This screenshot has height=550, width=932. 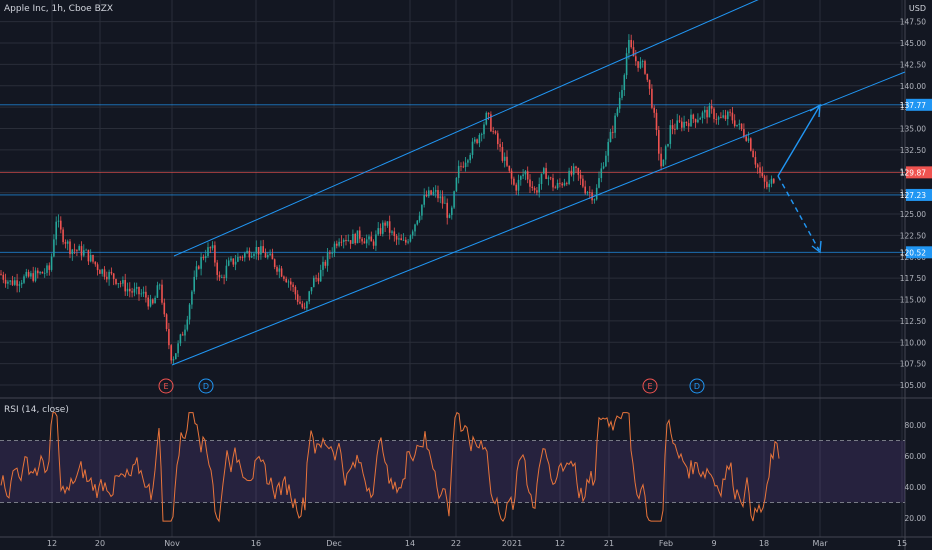 I want to click on price-tick-label: 105.00, so click(x=913, y=385).